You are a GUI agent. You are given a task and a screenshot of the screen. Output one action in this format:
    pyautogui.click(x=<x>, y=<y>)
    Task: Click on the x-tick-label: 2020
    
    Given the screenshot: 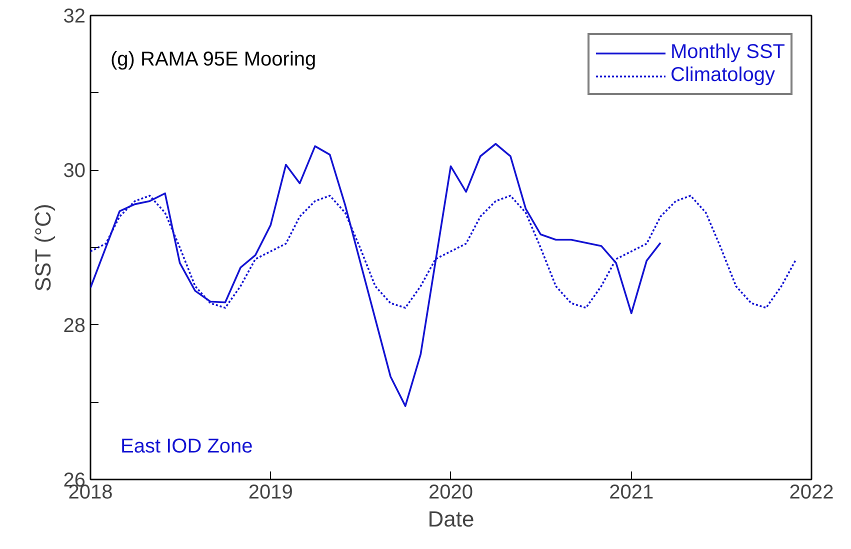 What is the action you would take?
    pyautogui.click(x=451, y=493)
    